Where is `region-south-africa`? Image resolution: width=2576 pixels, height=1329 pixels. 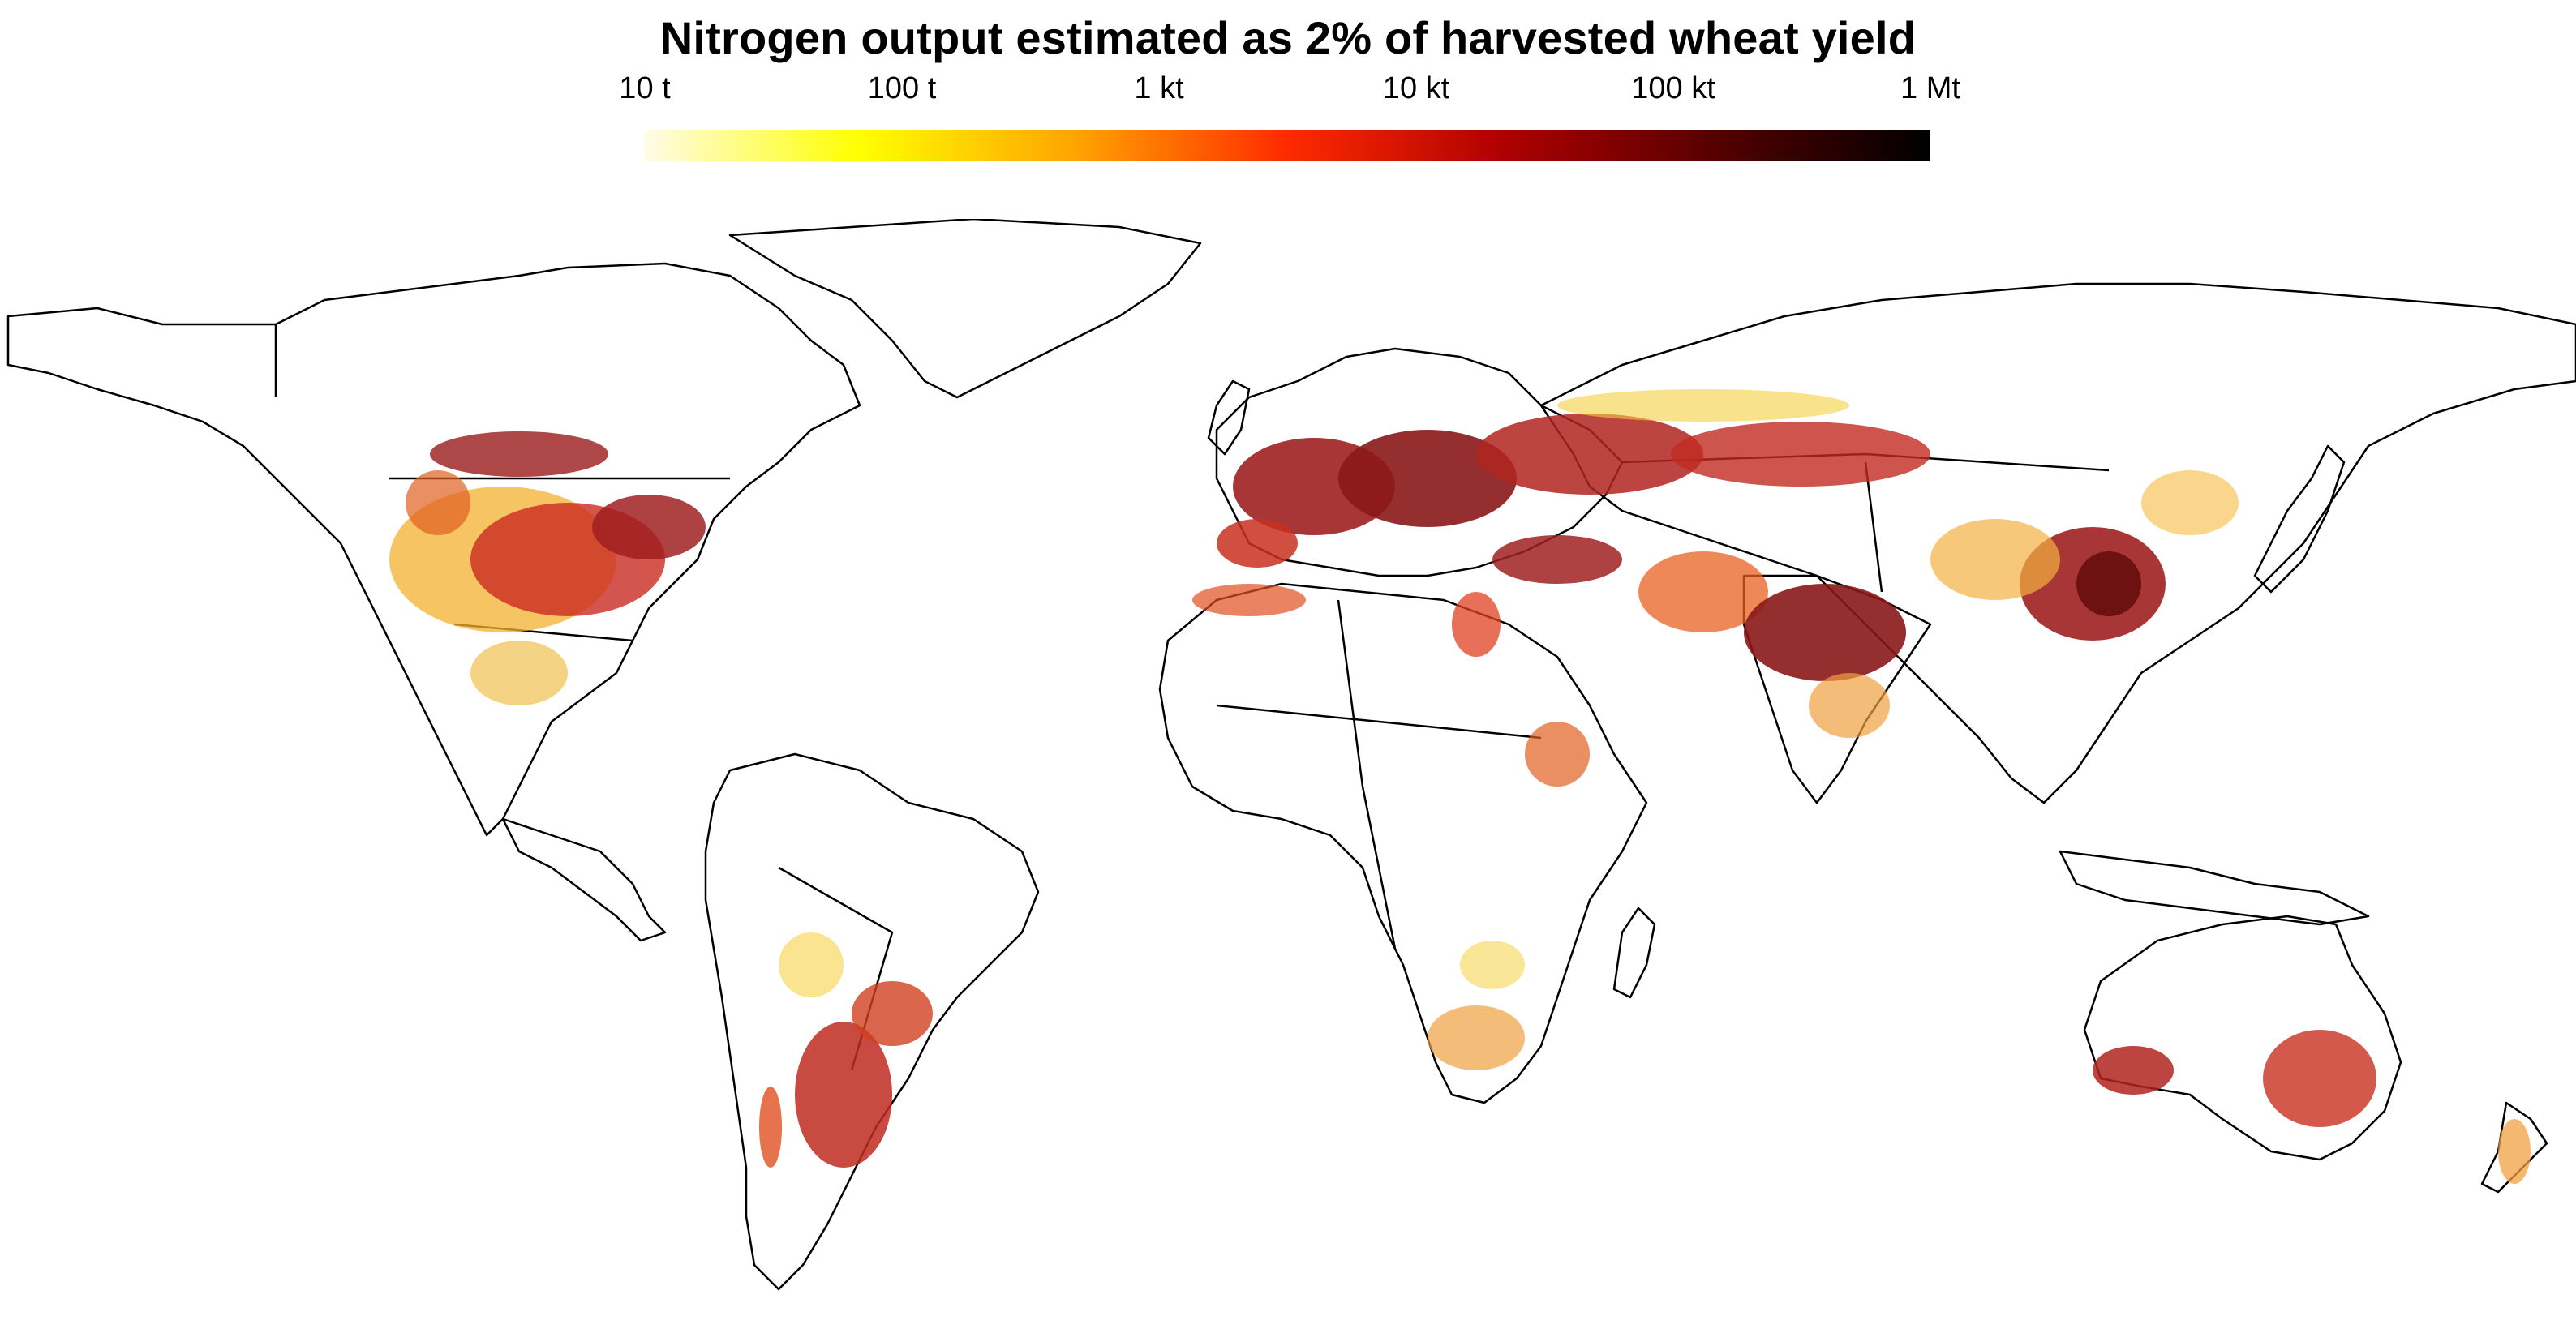
region-south-africa is located at coordinates (1476, 1037).